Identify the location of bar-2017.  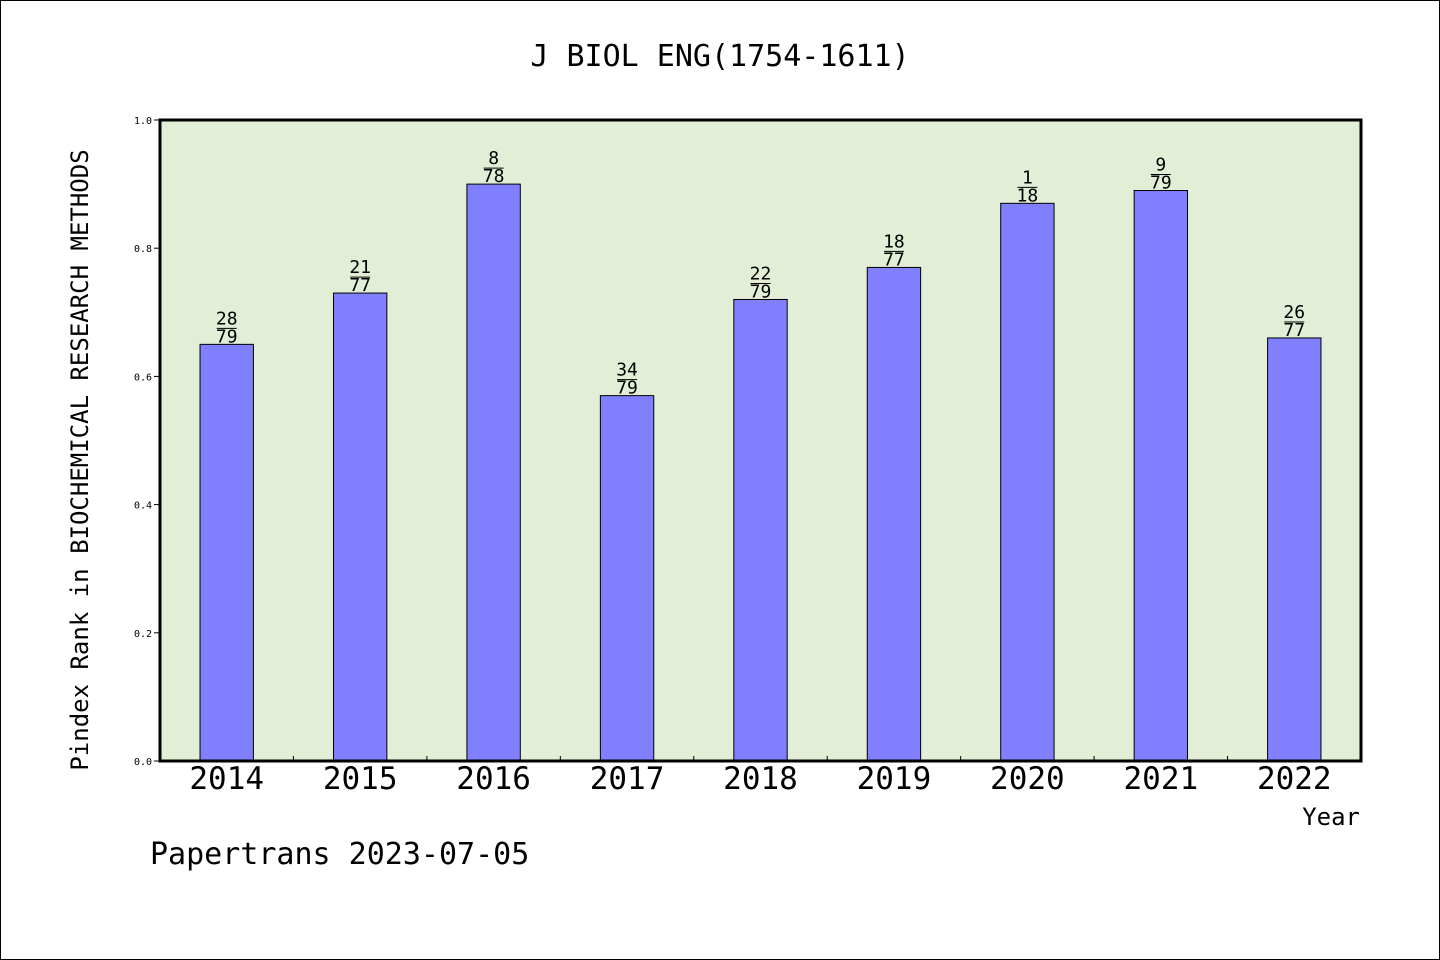
(627, 578).